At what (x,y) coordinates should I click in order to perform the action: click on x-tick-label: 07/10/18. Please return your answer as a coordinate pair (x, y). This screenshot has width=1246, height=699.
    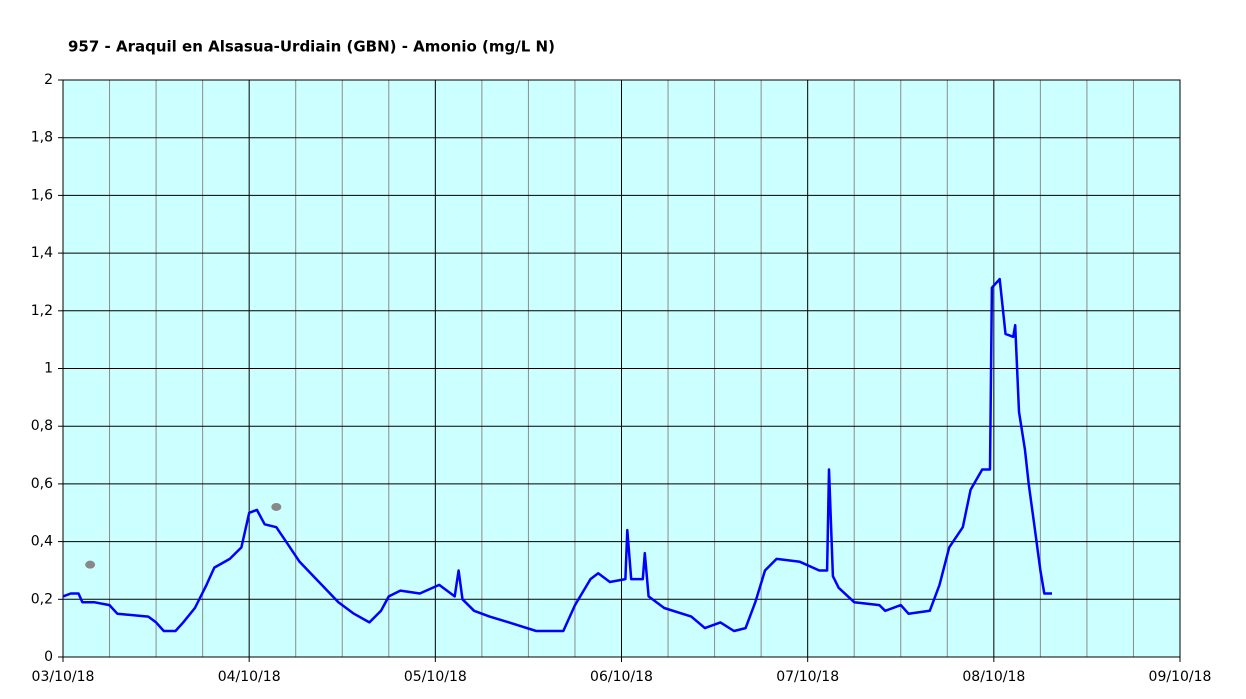
    Looking at the image, I should click on (807, 677).